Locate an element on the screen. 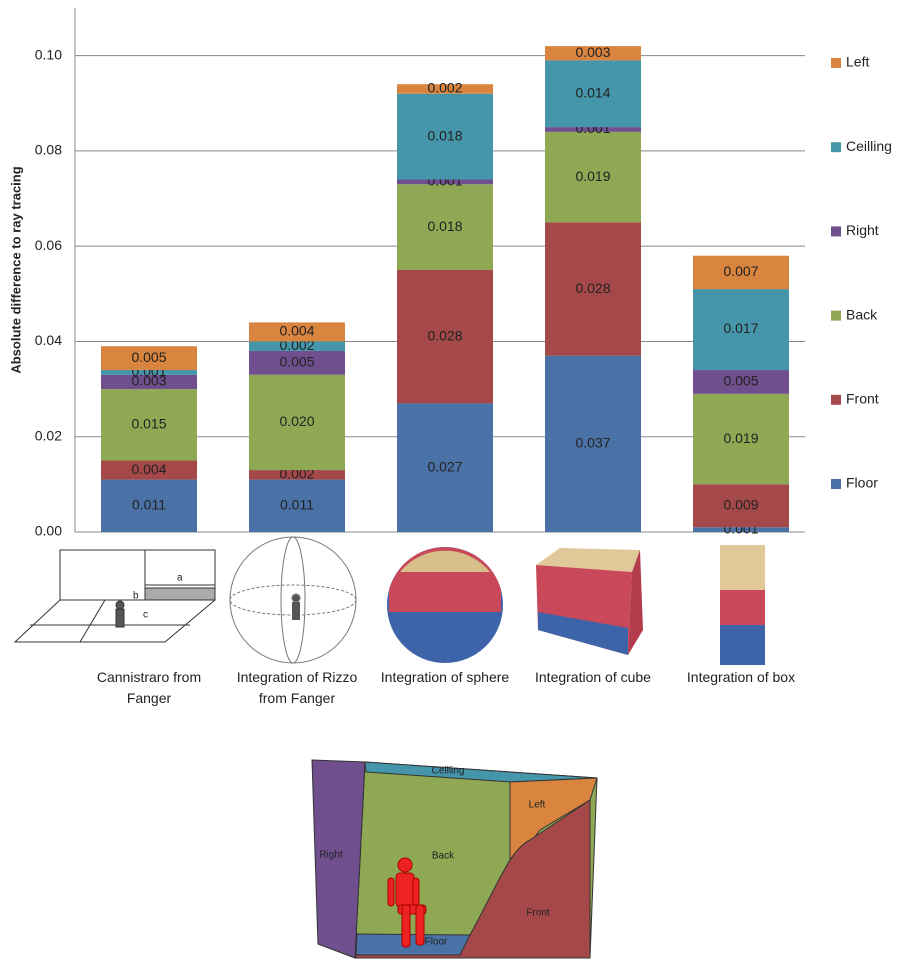 The image size is (904, 965). legend-label: Right is located at coordinates (862, 230).